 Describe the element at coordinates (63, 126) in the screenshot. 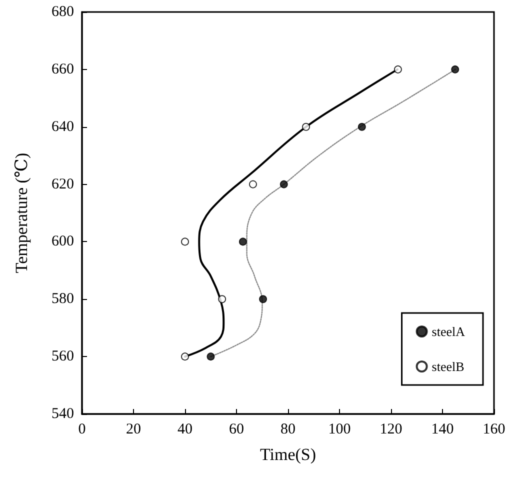

I see `y-tick-label: 640` at that location.